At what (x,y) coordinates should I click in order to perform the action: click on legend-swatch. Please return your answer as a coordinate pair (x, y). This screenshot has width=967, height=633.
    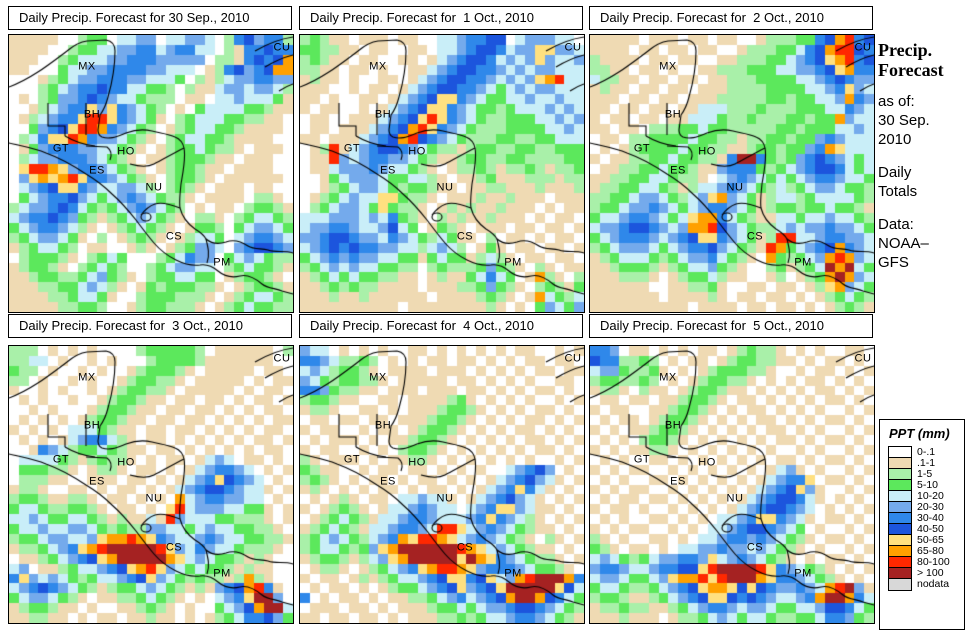
    Looking at the image, I should click on (900, 584).